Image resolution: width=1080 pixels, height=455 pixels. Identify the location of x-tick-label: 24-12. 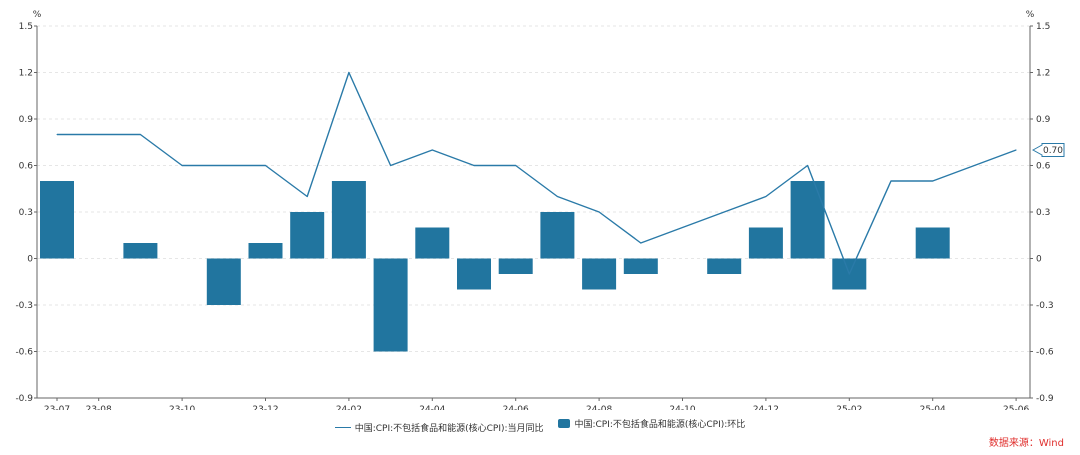
(766, 407).